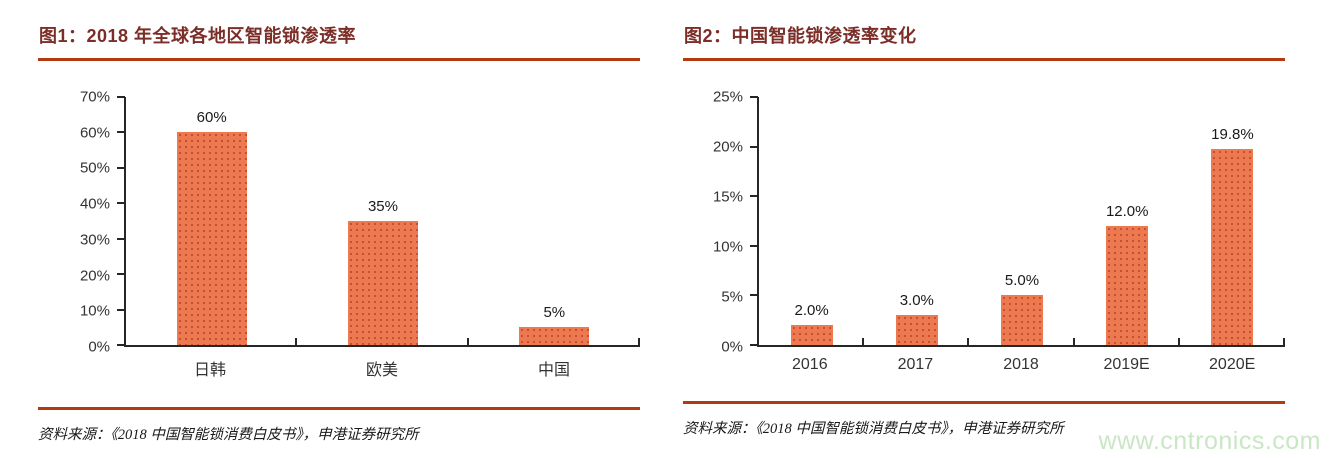 This screenshot has height=458, width=1331. I want to click on figure-1-title: 图1：2018 年全球各地区智能锁渗透率, so click(198, 36).